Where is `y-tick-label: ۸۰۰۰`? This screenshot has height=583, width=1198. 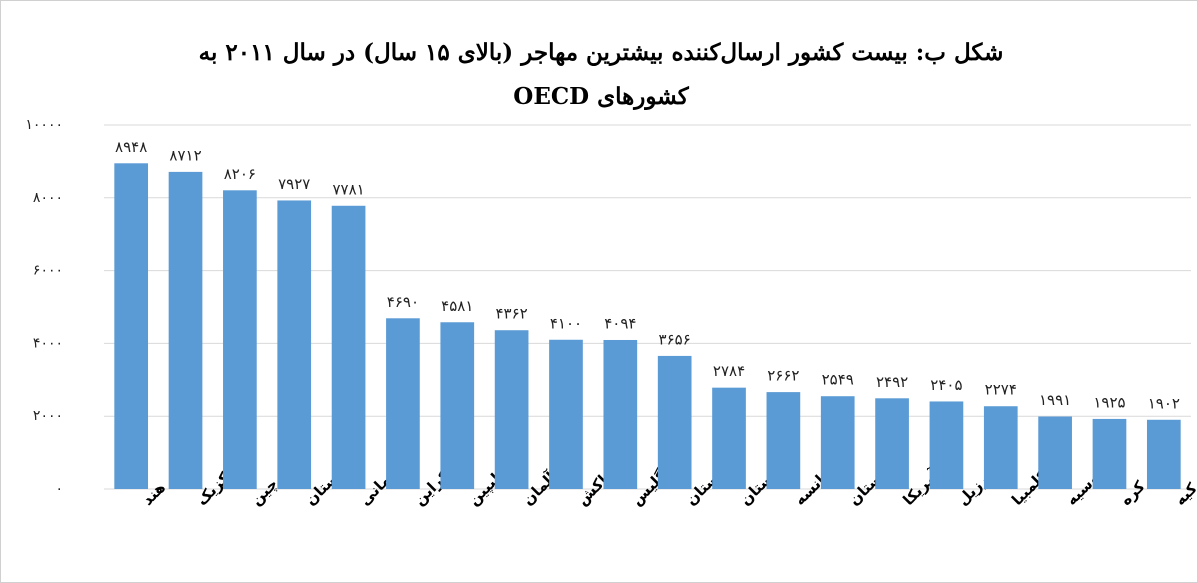 y-tick-label: ۸۰۰۰ is located at coordinates (48, 198).